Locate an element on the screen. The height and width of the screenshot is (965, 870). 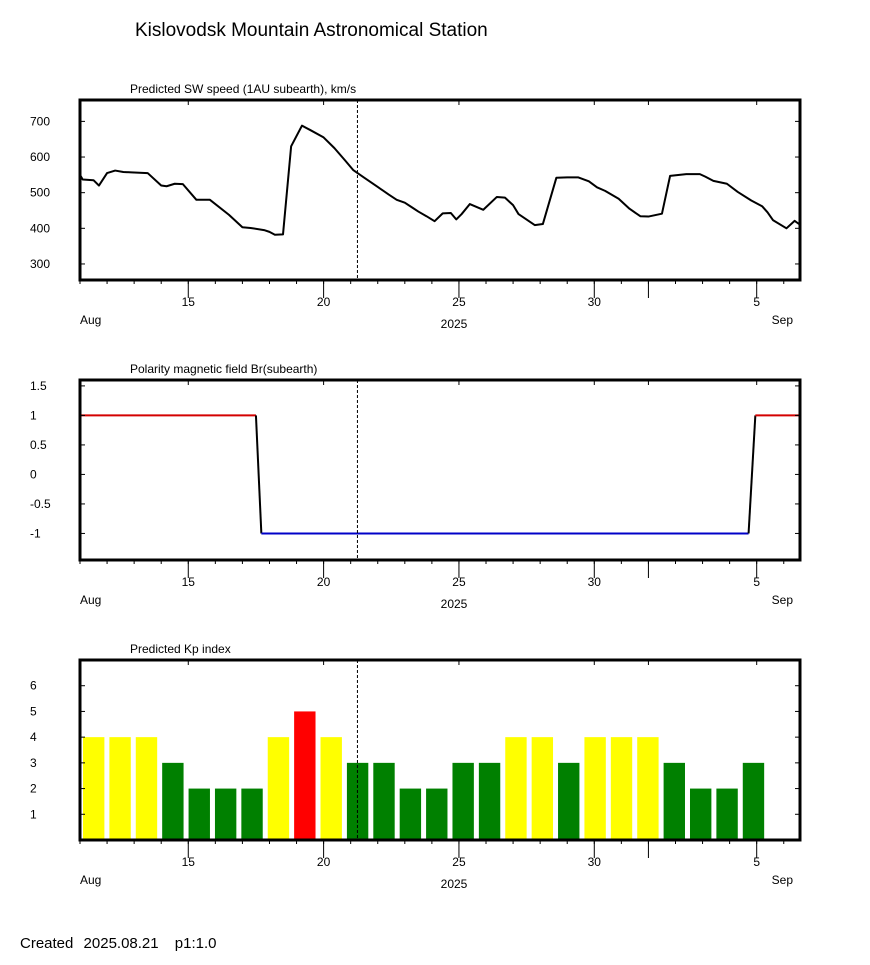
footer-date: 2025.08.21 is located at coordinates (121, 943).